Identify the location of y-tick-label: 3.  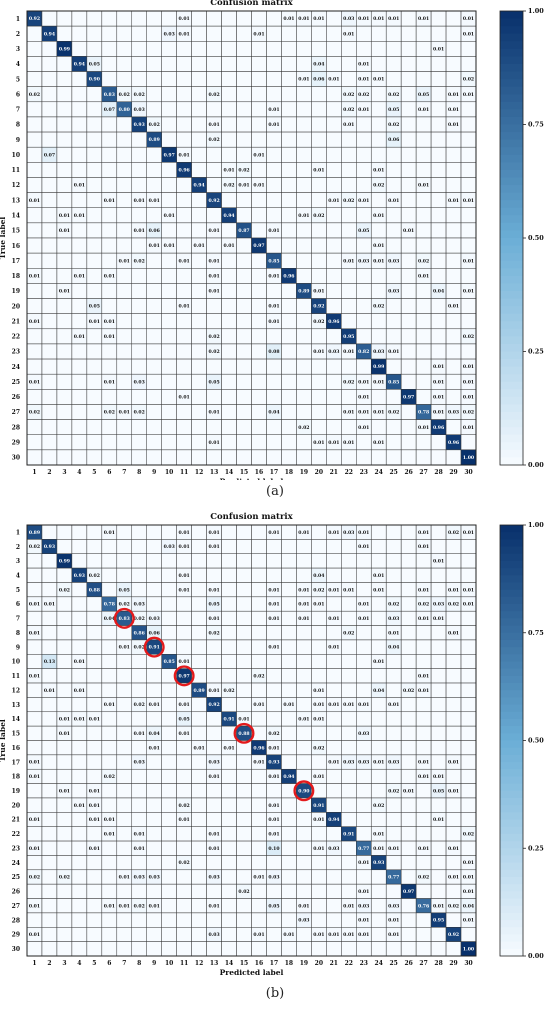
(18, 49).